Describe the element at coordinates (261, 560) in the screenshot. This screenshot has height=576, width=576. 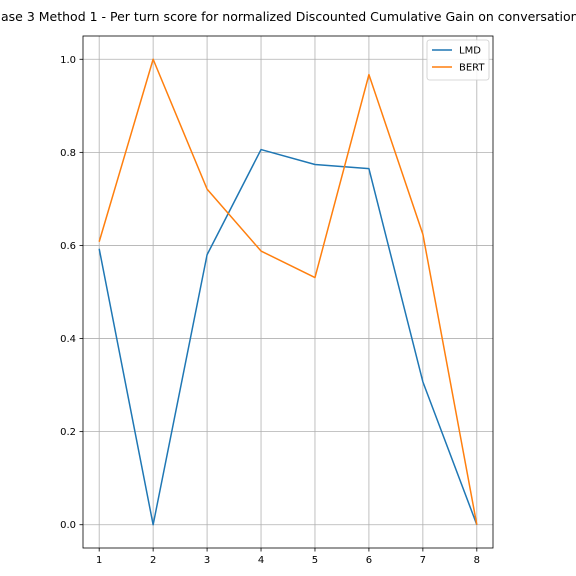
I see `x-tick-label: 4` at that location.